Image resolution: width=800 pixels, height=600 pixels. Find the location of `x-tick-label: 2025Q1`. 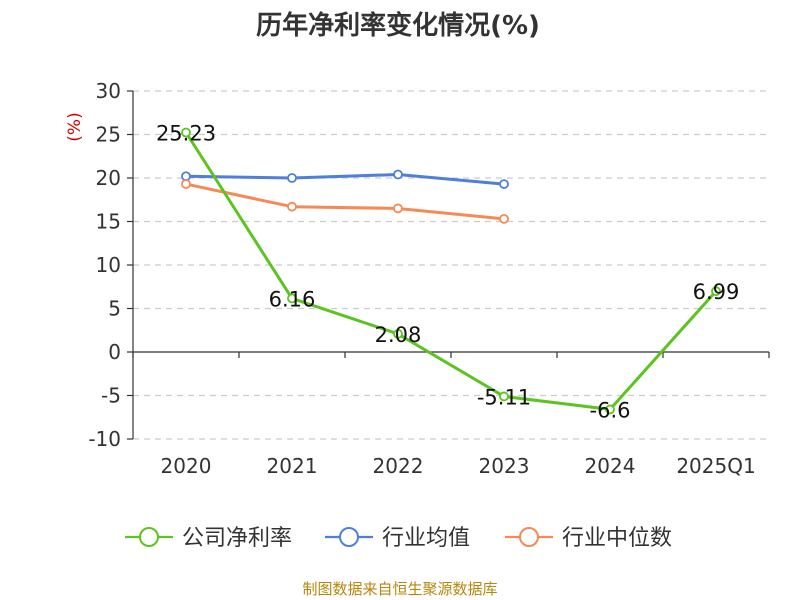

x-tick-label: 2025Q1 is located at coordinates (715, 466).